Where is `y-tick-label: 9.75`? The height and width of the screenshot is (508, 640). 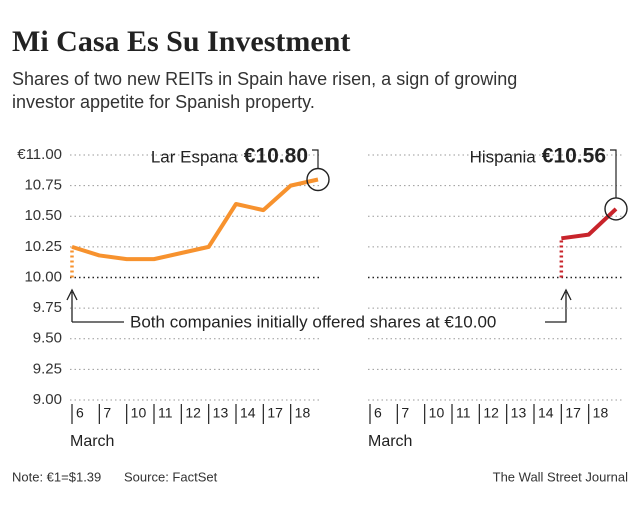 y-tick-label: 9.75 is located at coordinates (47, 307).